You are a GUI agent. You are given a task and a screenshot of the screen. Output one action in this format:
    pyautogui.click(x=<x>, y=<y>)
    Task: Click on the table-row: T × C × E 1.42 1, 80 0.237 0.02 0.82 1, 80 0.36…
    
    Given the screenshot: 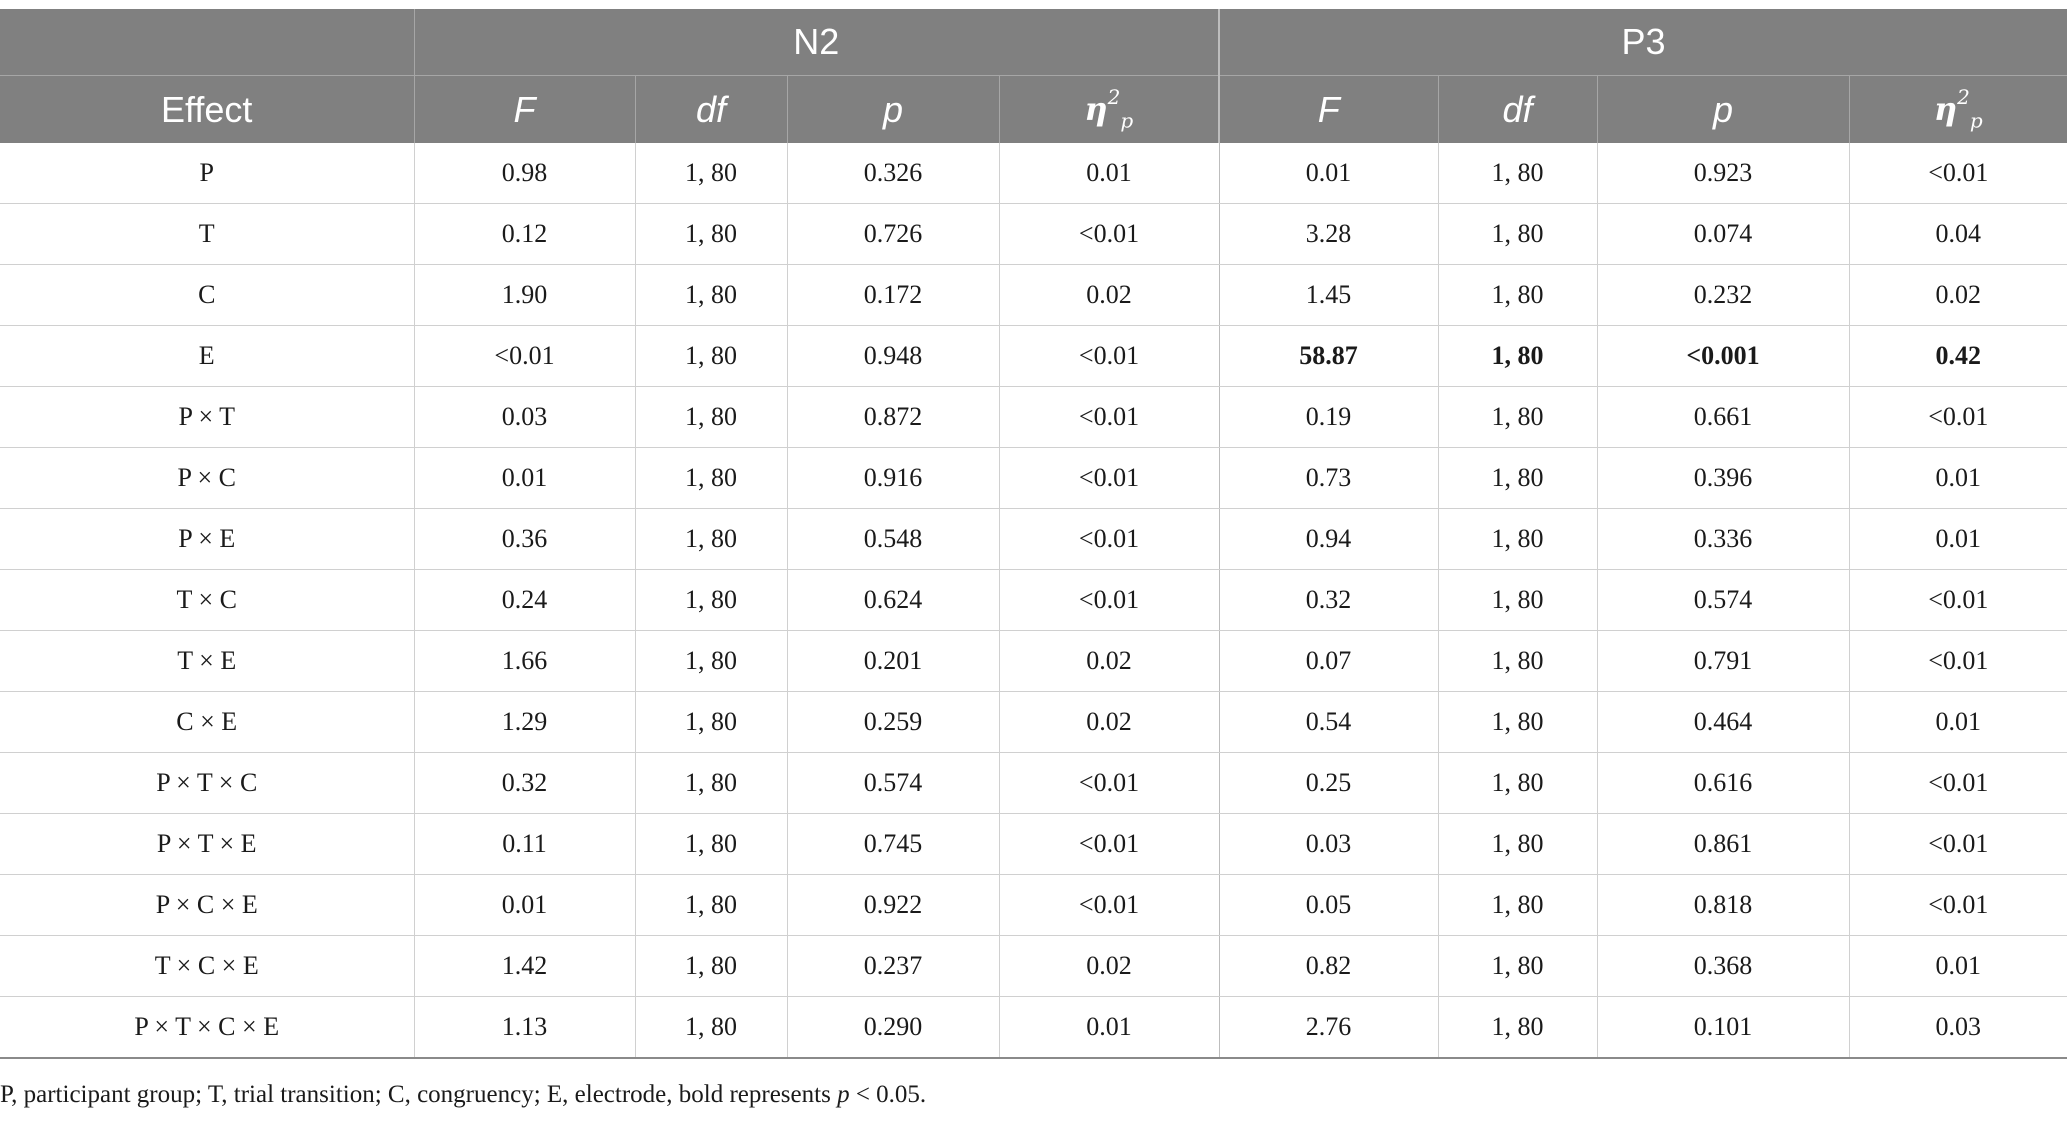 What is the action you would take?
    pyautogui.click(x=1033, y=966)
    